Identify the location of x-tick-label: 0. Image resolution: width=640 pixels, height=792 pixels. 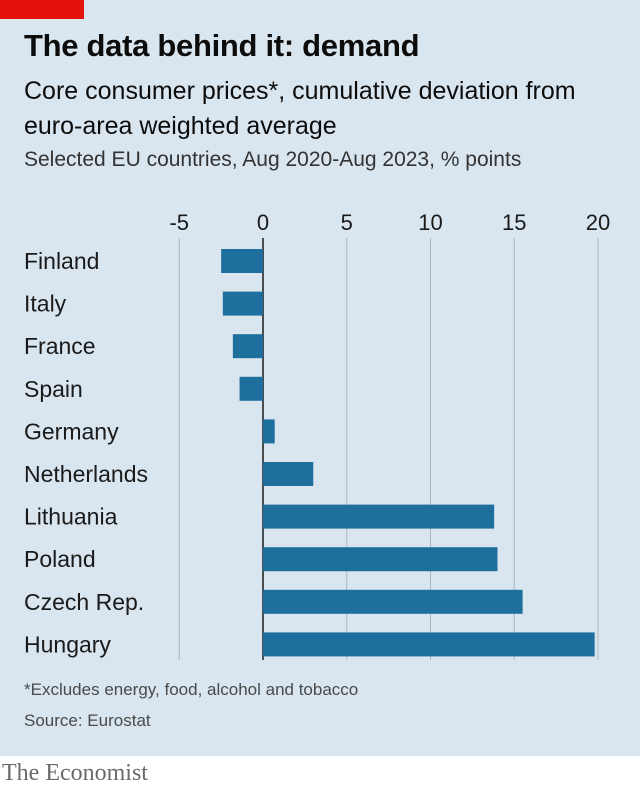
(263, 222).